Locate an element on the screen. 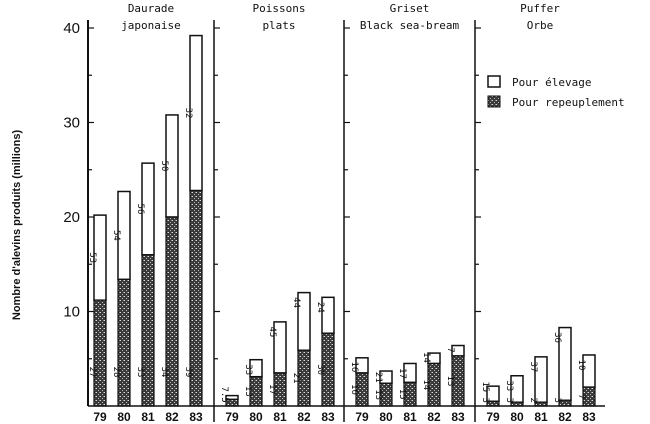  legend-label-elevage: Pour élevage is located at coordinates (551, 82).